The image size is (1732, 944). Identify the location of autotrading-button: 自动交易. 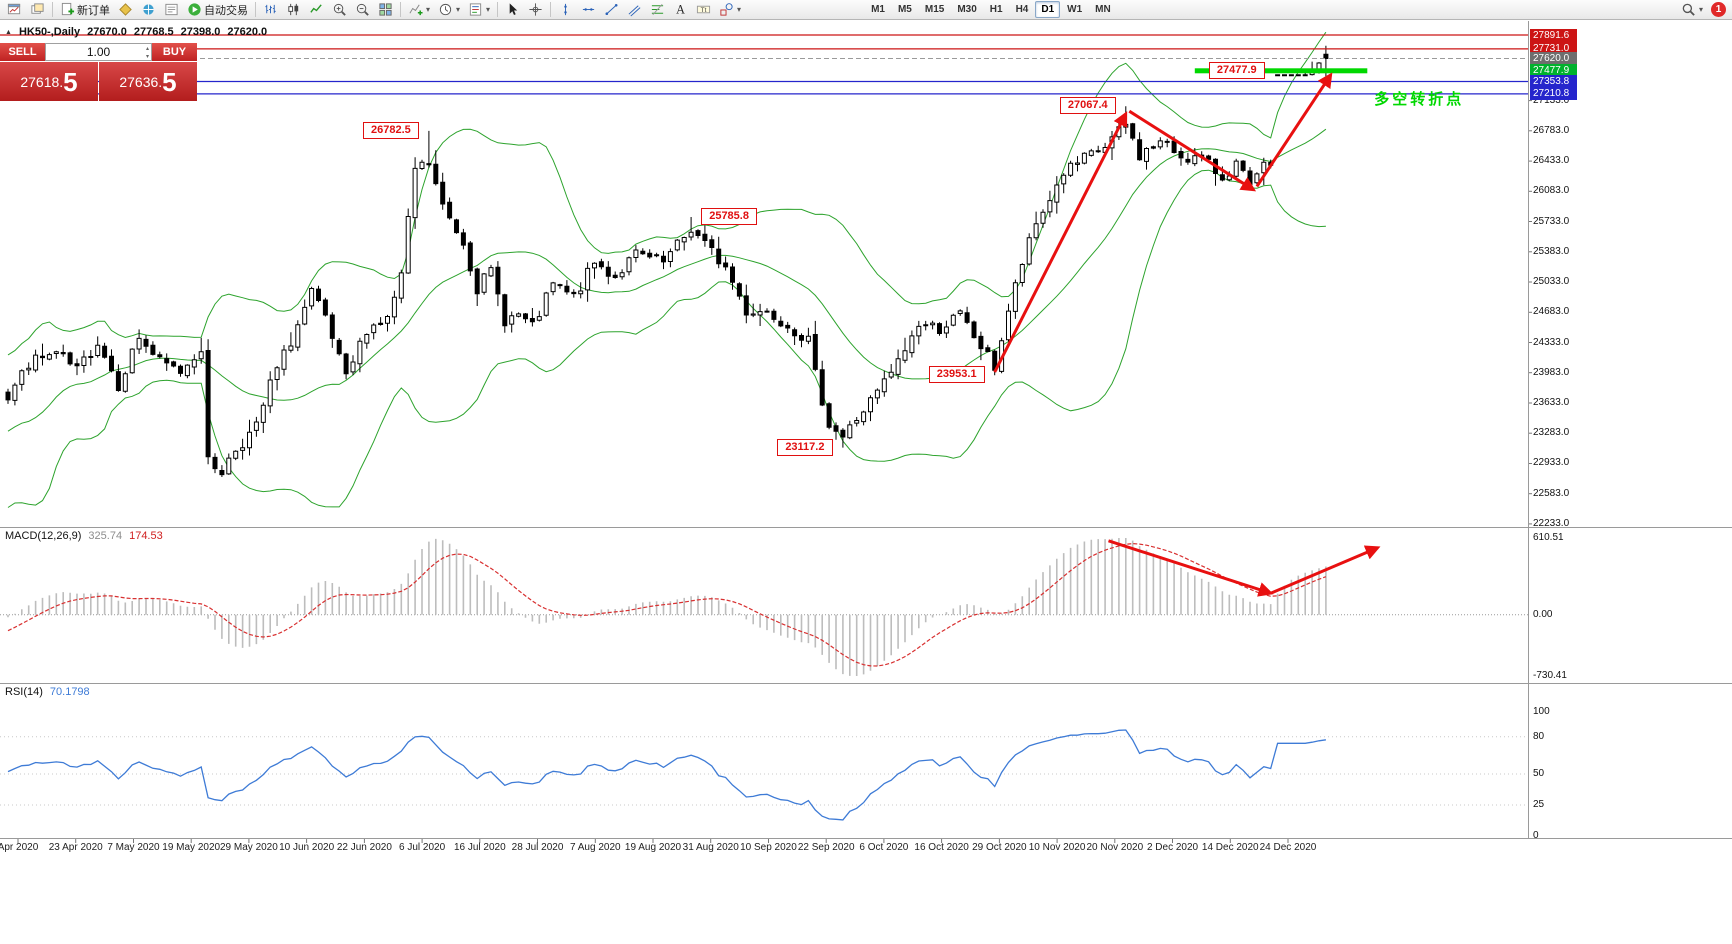
(217, 10).